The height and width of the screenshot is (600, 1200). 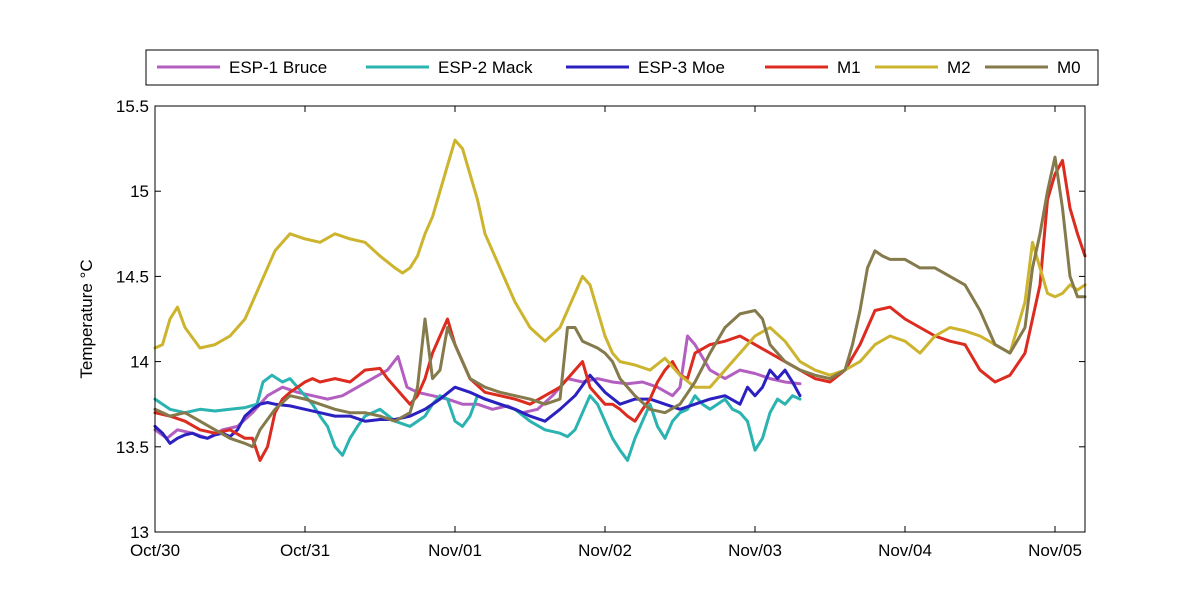 What do you see at coordinates (278, 67) in the screenshot?
I see `legend-label-0: ESP-1 Bruce` at bounding box center [278, 67].